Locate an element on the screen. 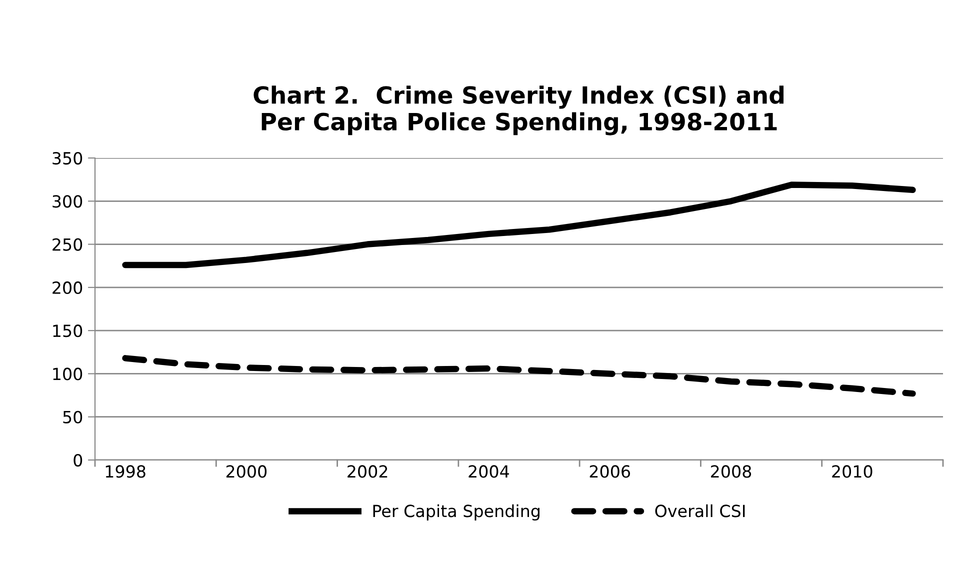 Image resolution: width=956 pixels, height=581 pixels. x-tick-label: 2004 is located at coordinates (488, 471).